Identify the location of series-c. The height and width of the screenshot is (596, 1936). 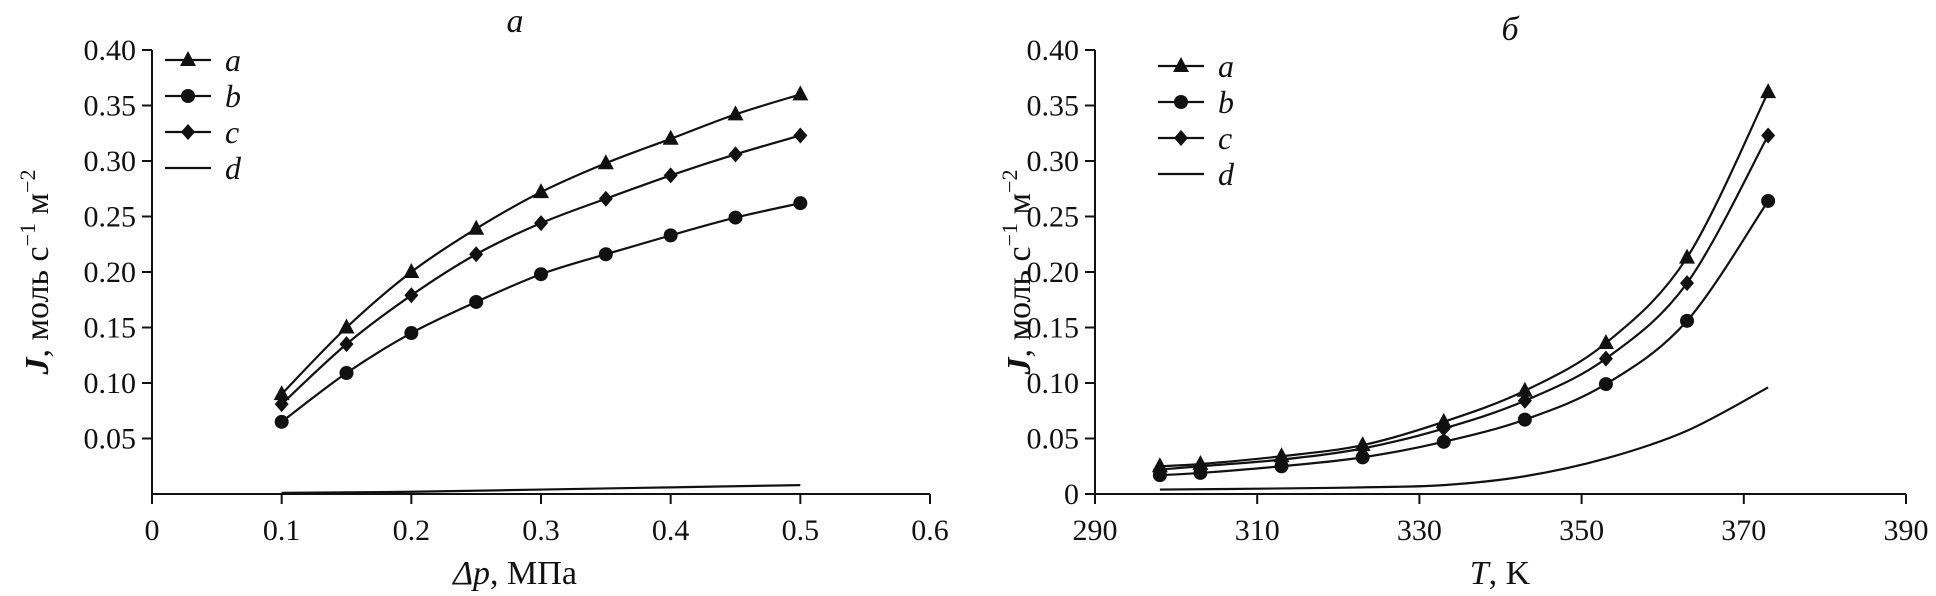
(541, 270).